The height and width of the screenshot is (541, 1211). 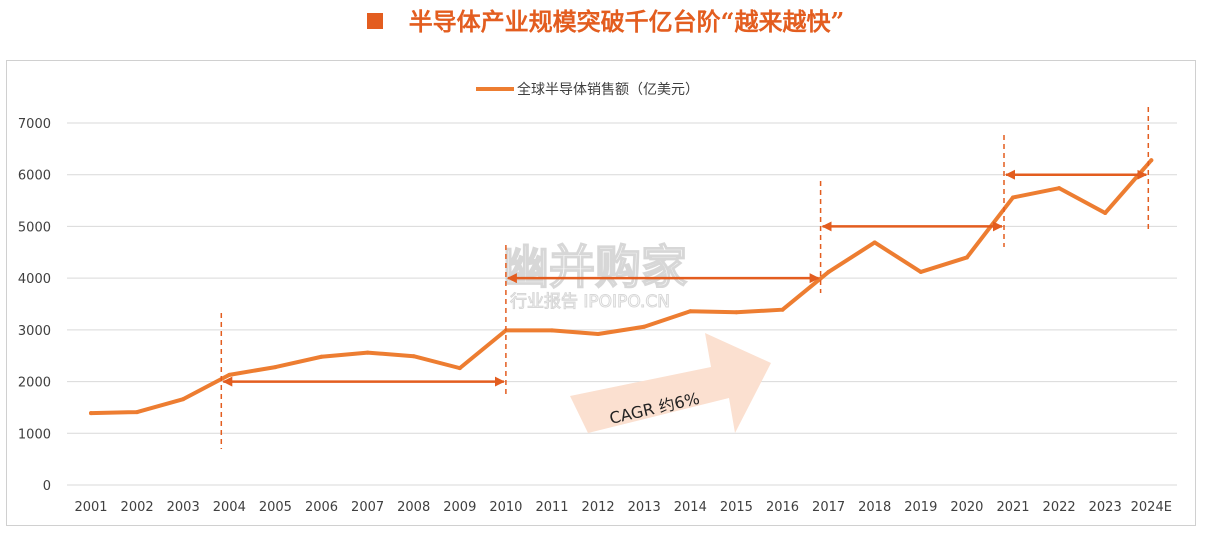 I want to click on x-tick-label: 2022, so click(x=1059, y=507).